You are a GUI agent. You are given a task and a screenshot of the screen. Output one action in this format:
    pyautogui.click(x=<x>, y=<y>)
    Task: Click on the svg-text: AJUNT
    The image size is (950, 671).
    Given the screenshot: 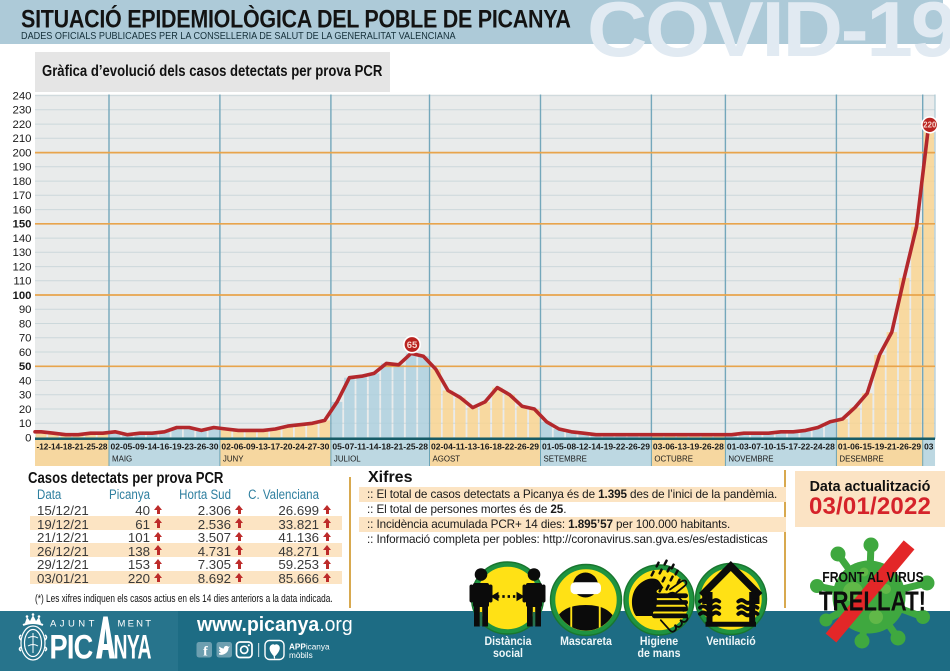 What is the action you would take?
    pyautogui.click(x=74, y=624)
    